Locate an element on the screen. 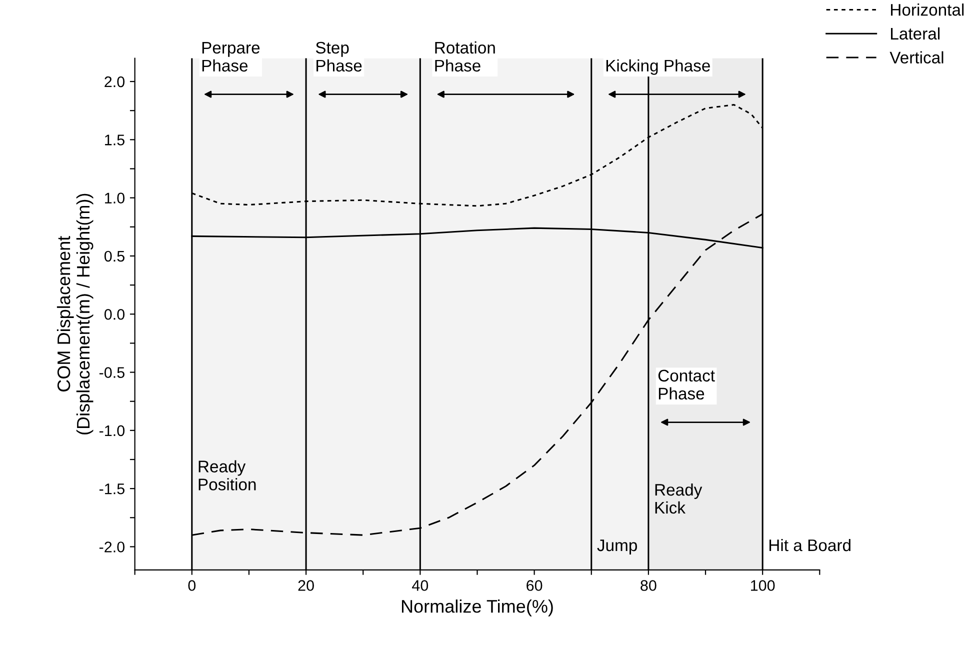 The width and height of the screenshot is (970, 662). y-tick-label: -2.0 is located at coordinates (112, 547).